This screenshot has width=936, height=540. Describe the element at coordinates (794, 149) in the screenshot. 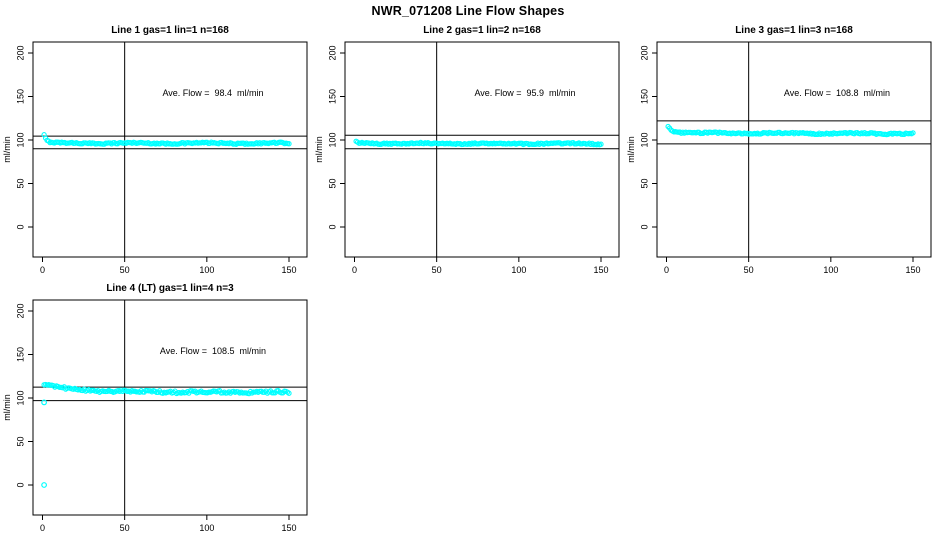

I see `panel-3-box` at that location.